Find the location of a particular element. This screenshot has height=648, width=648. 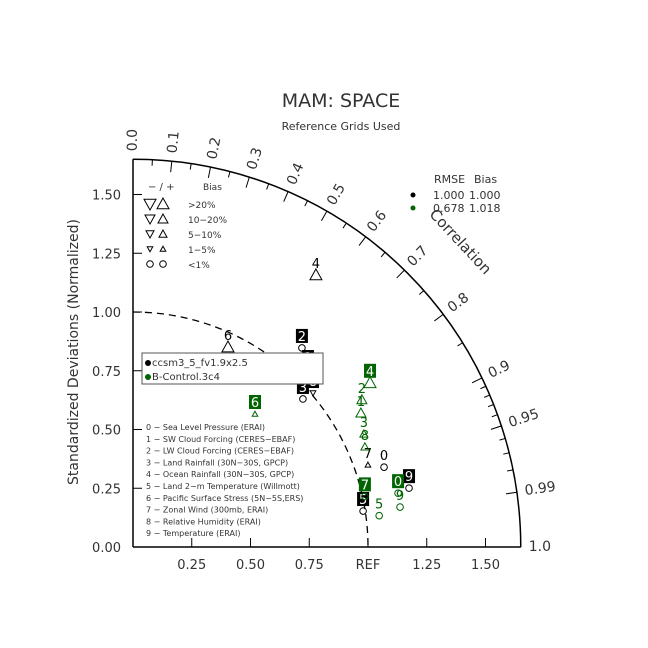

y-tick-label: 1.50 is located at coordinates (106, 196).